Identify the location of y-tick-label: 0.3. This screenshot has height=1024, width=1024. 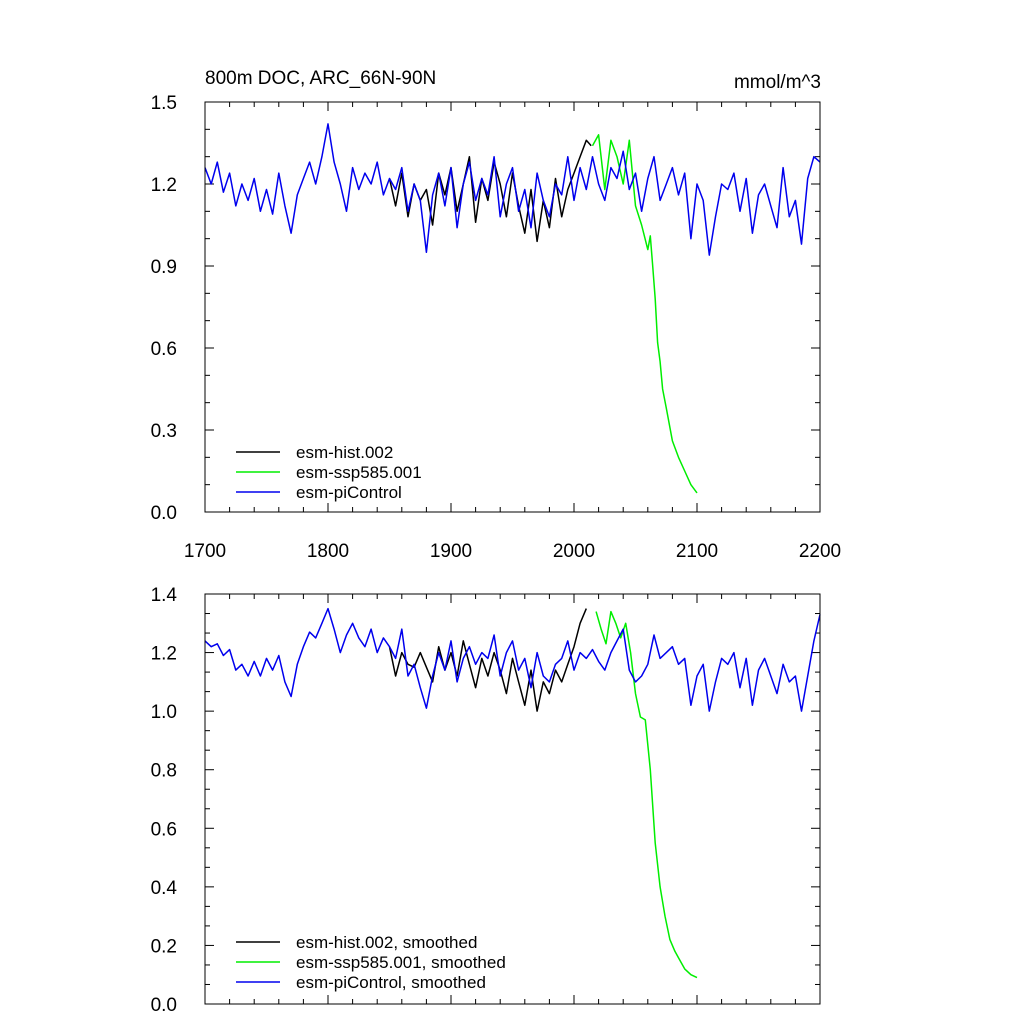
(164, 431).